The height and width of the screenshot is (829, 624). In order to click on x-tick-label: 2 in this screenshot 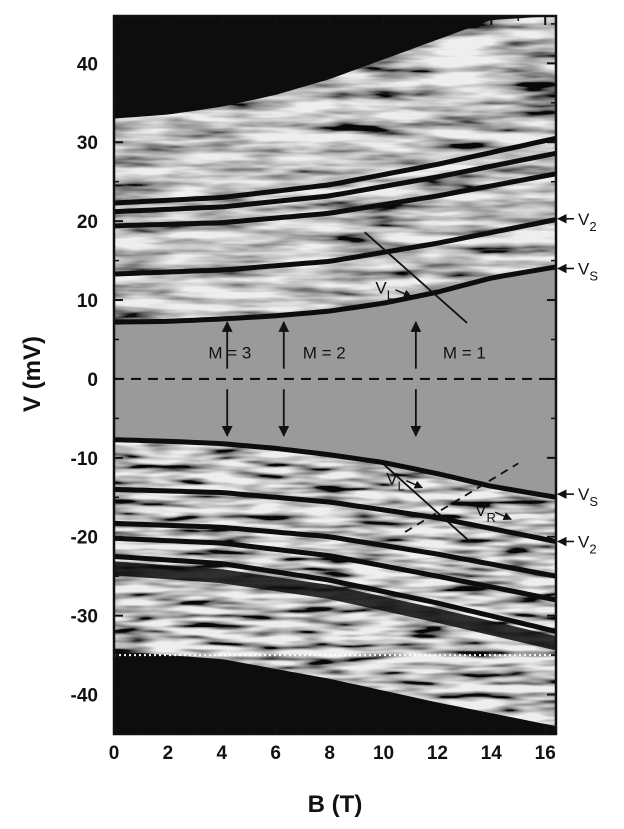, I will do `click(168, 753)`.